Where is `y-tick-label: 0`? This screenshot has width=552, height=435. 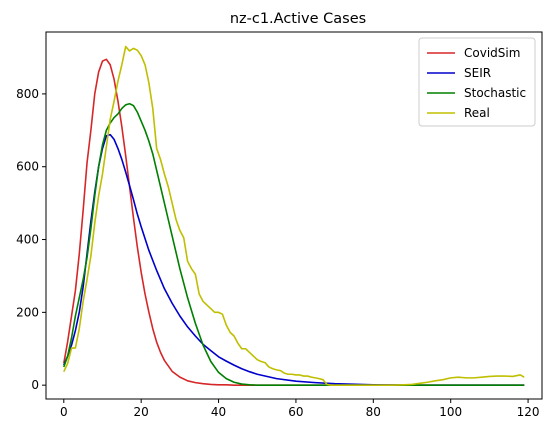
y-tick-label: 0 is located at coordinates (35, 385).